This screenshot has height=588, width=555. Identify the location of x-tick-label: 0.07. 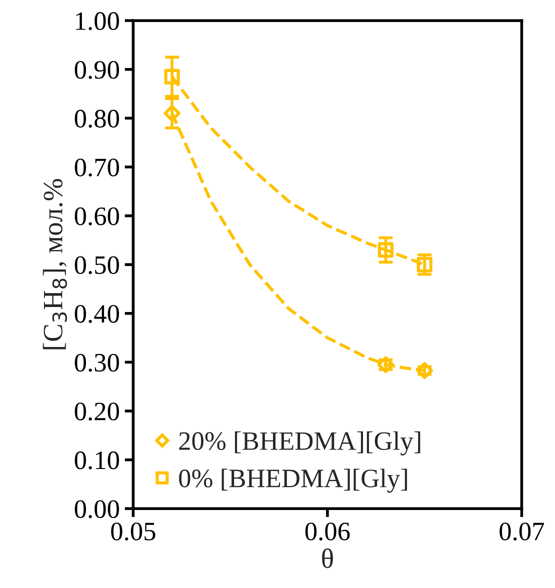
(522, 531).